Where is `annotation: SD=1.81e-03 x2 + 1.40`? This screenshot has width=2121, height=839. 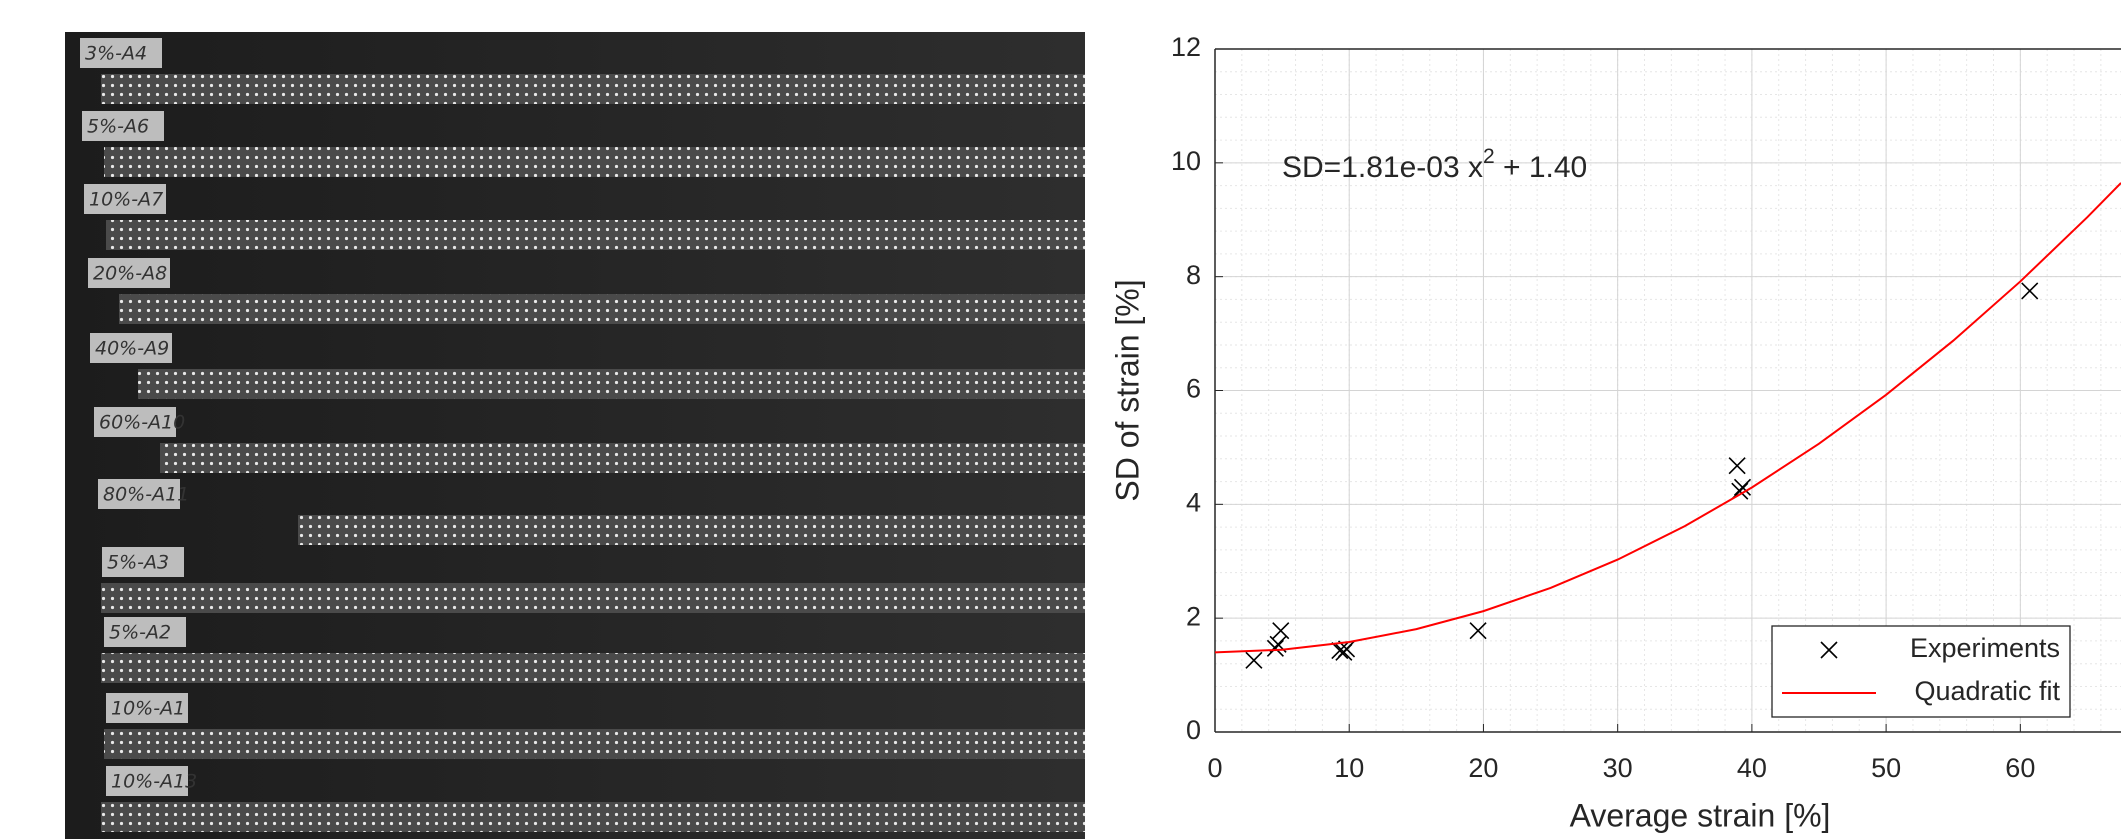 annotation: SD=1.81e-03 x2 + 1.40 is located at coordinates (1434, 164).